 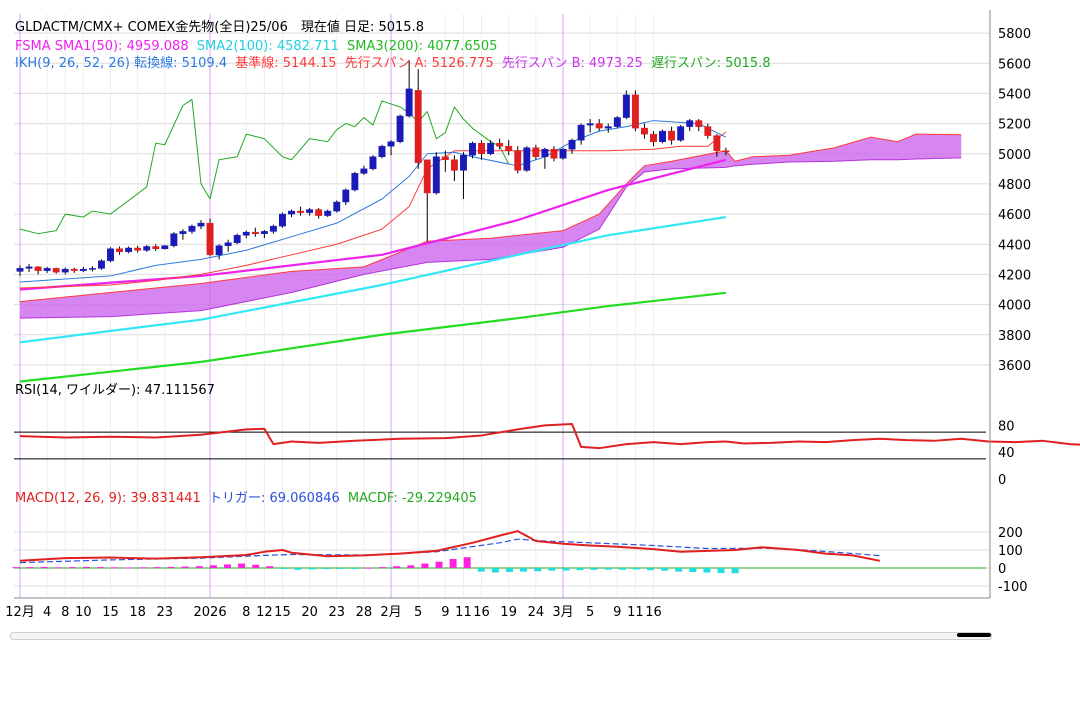 I want to click on price-tick-label: 4800, so click(x=1014, y=185).